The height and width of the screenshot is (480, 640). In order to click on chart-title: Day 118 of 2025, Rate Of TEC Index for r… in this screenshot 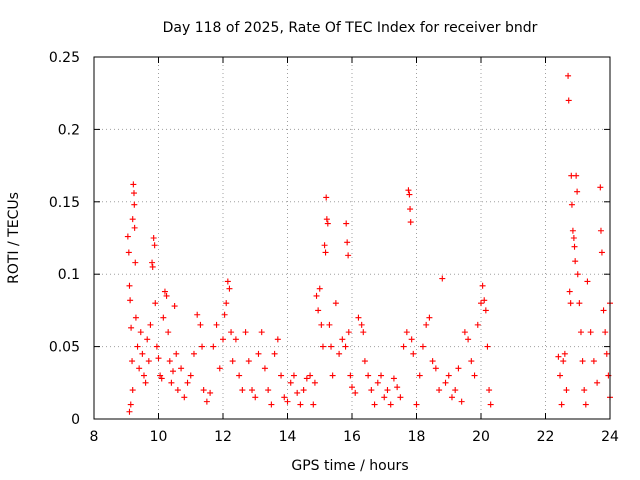, I will do `click(350, 28)`.